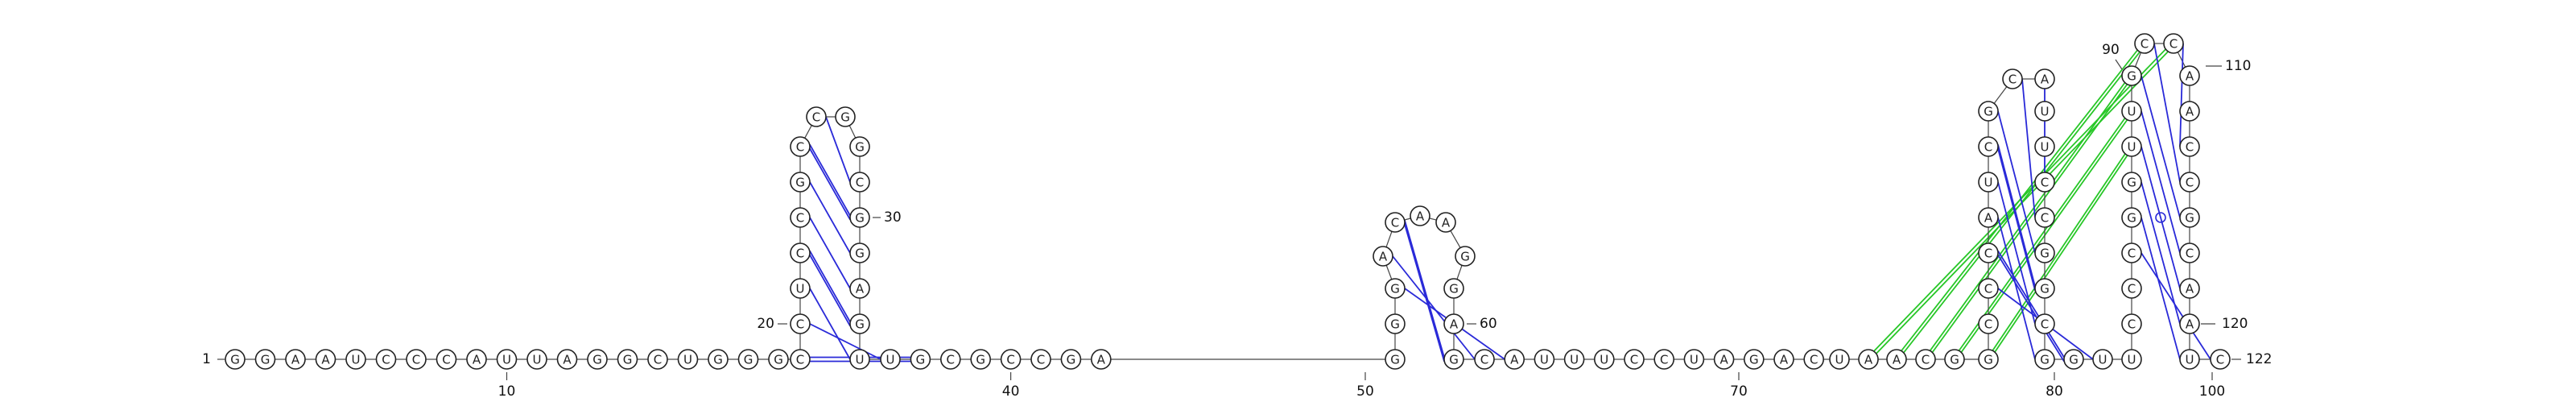  Describe the element at coordinates (2259, 359) in the screenshot. I see `position-label: 122` at that location.